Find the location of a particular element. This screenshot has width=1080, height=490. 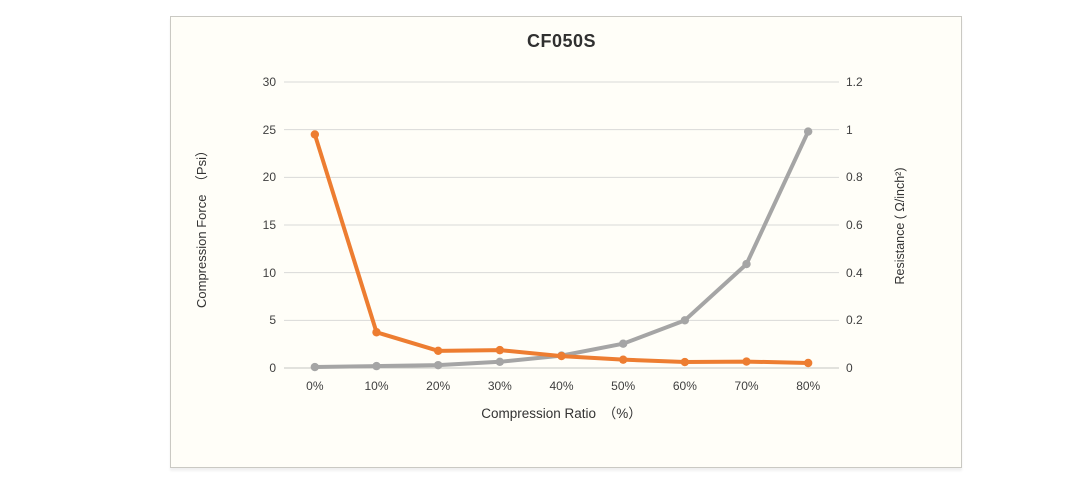

x-tick-label: 70% is located at coordinates (746, 386).